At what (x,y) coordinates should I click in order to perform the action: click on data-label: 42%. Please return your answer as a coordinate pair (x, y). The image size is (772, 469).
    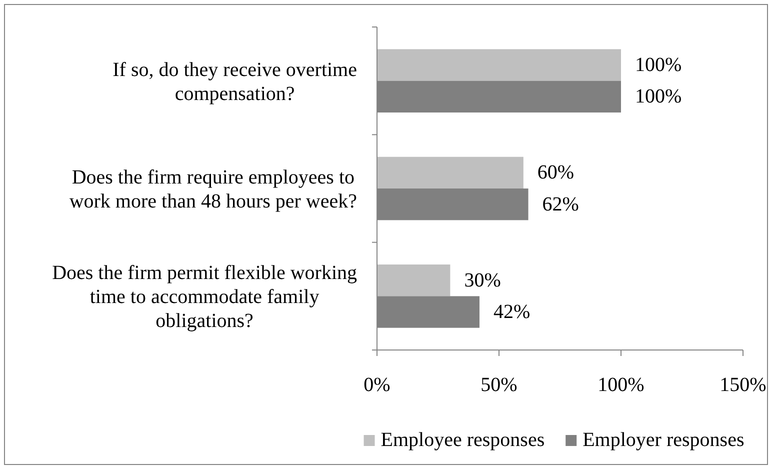
    Looking at the image, I should click on (511, 311).